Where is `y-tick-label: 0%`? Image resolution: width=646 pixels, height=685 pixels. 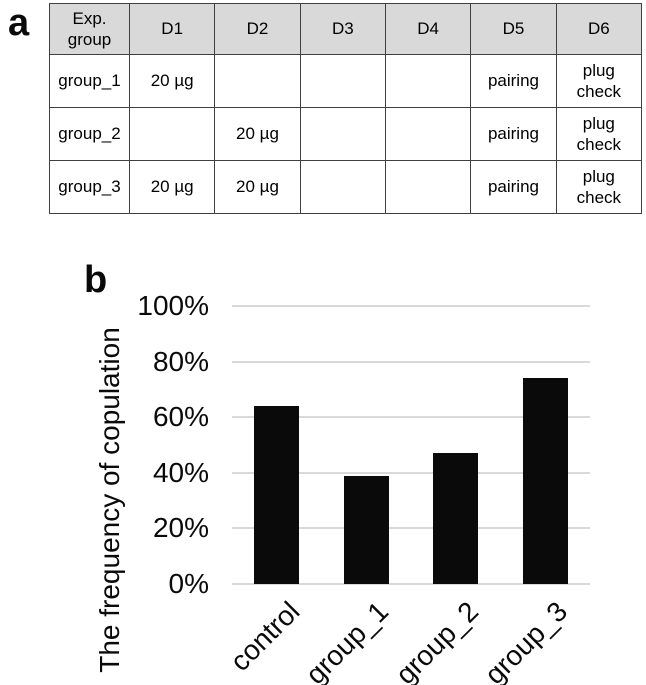
y-tick-label: 0% is located at coordinates (188, 583).